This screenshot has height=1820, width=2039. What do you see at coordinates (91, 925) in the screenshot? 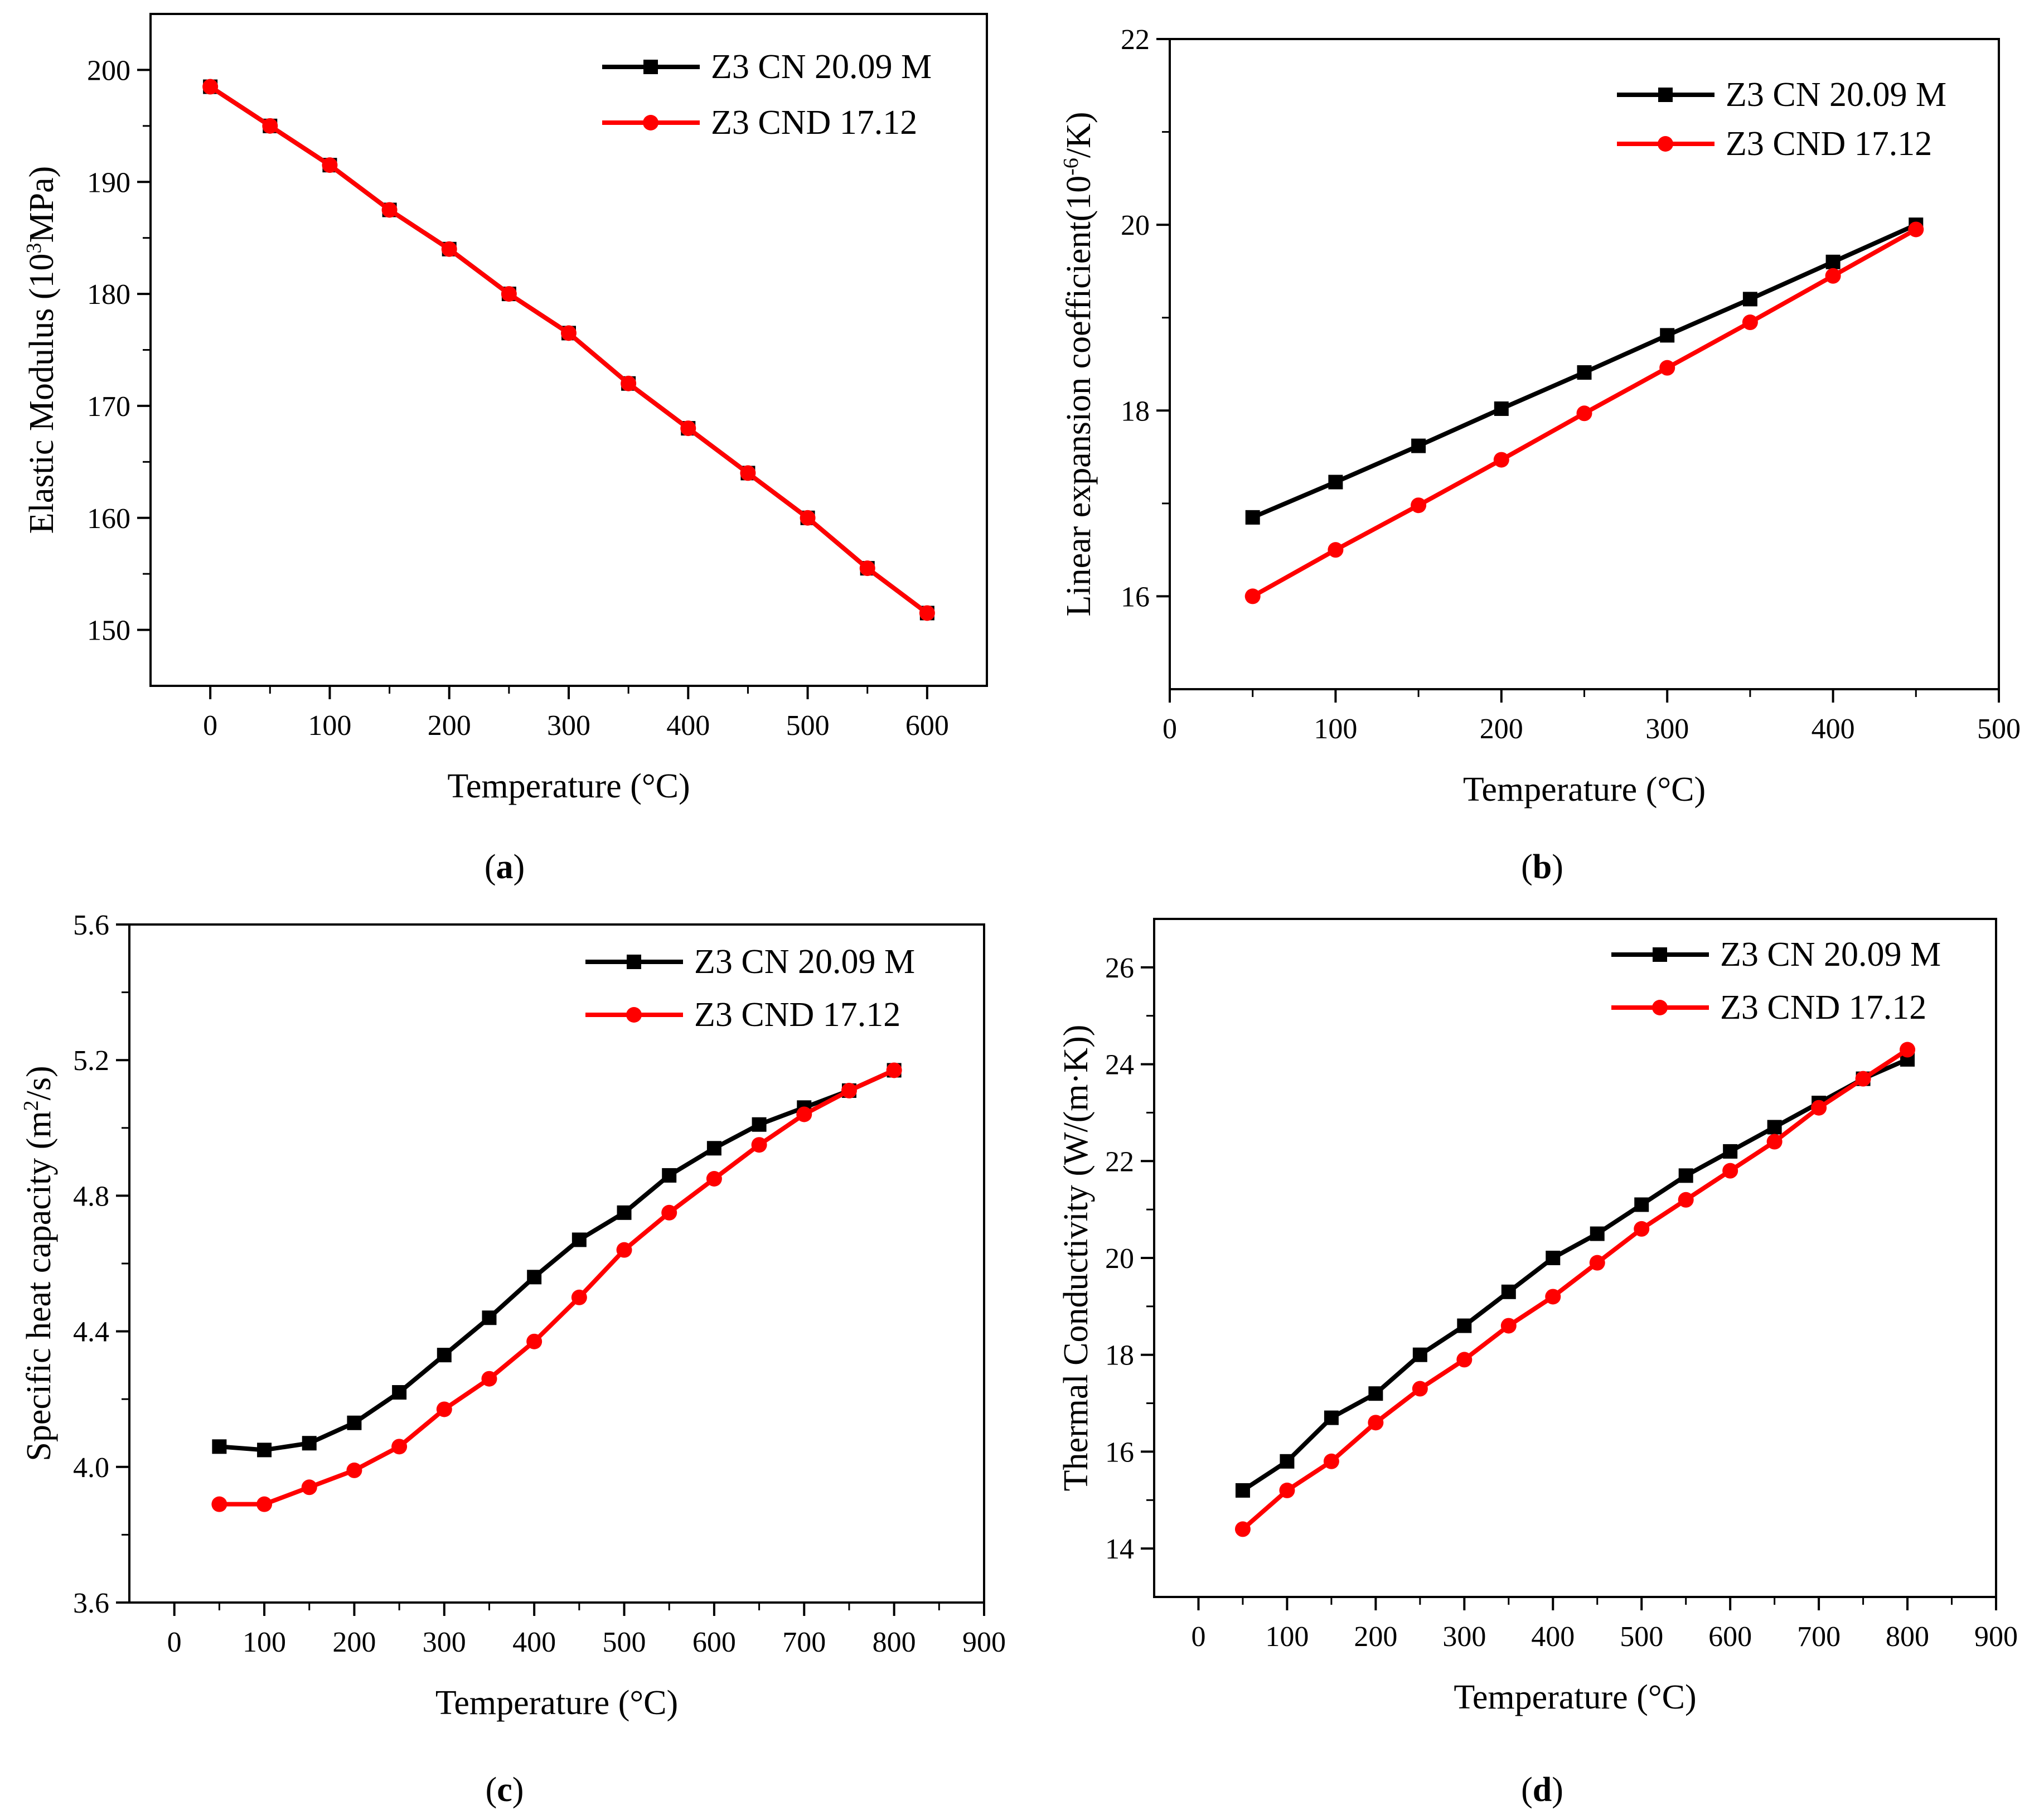
I see `y-tick-label: 5.6` at bounding box center [91, 925].